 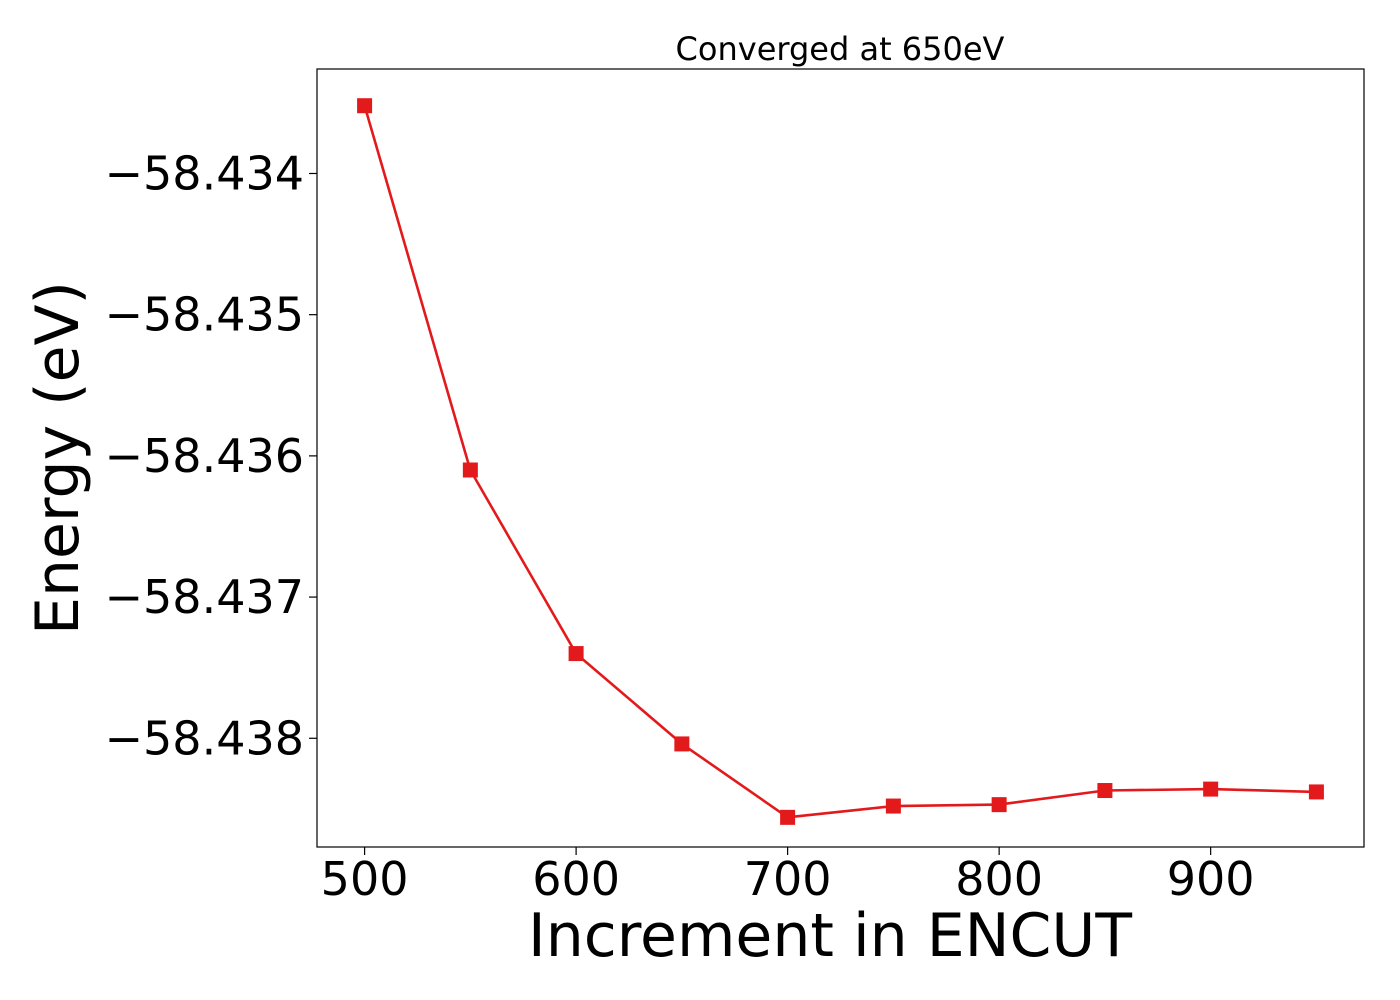 What do you see at coordinates (205, 456) in the screenshot?
I see `y-tick-label: −58.436` at bounding box center [205, 456].